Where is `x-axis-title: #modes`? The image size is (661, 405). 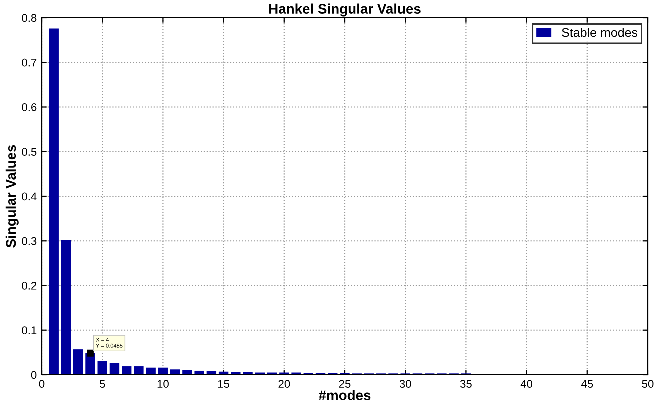
x-axis-title: #modes is located at coordinates (344, 395).